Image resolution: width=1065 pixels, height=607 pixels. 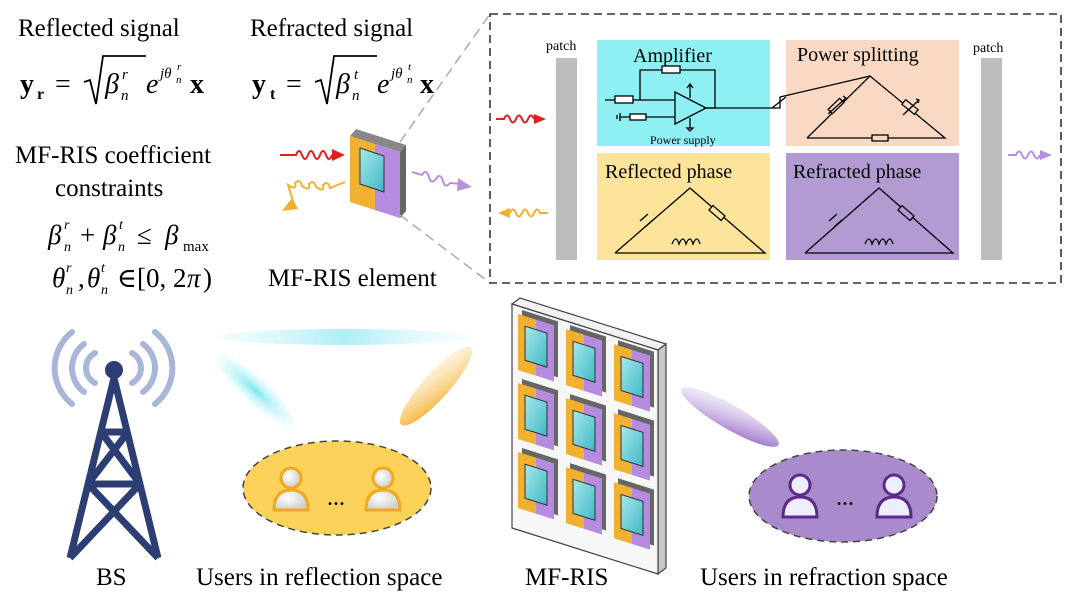 What do you see at coordinates (566, 577) in the screenshot?
I see `mfris-label: MF-RIS` at bounding box center [566, 577].